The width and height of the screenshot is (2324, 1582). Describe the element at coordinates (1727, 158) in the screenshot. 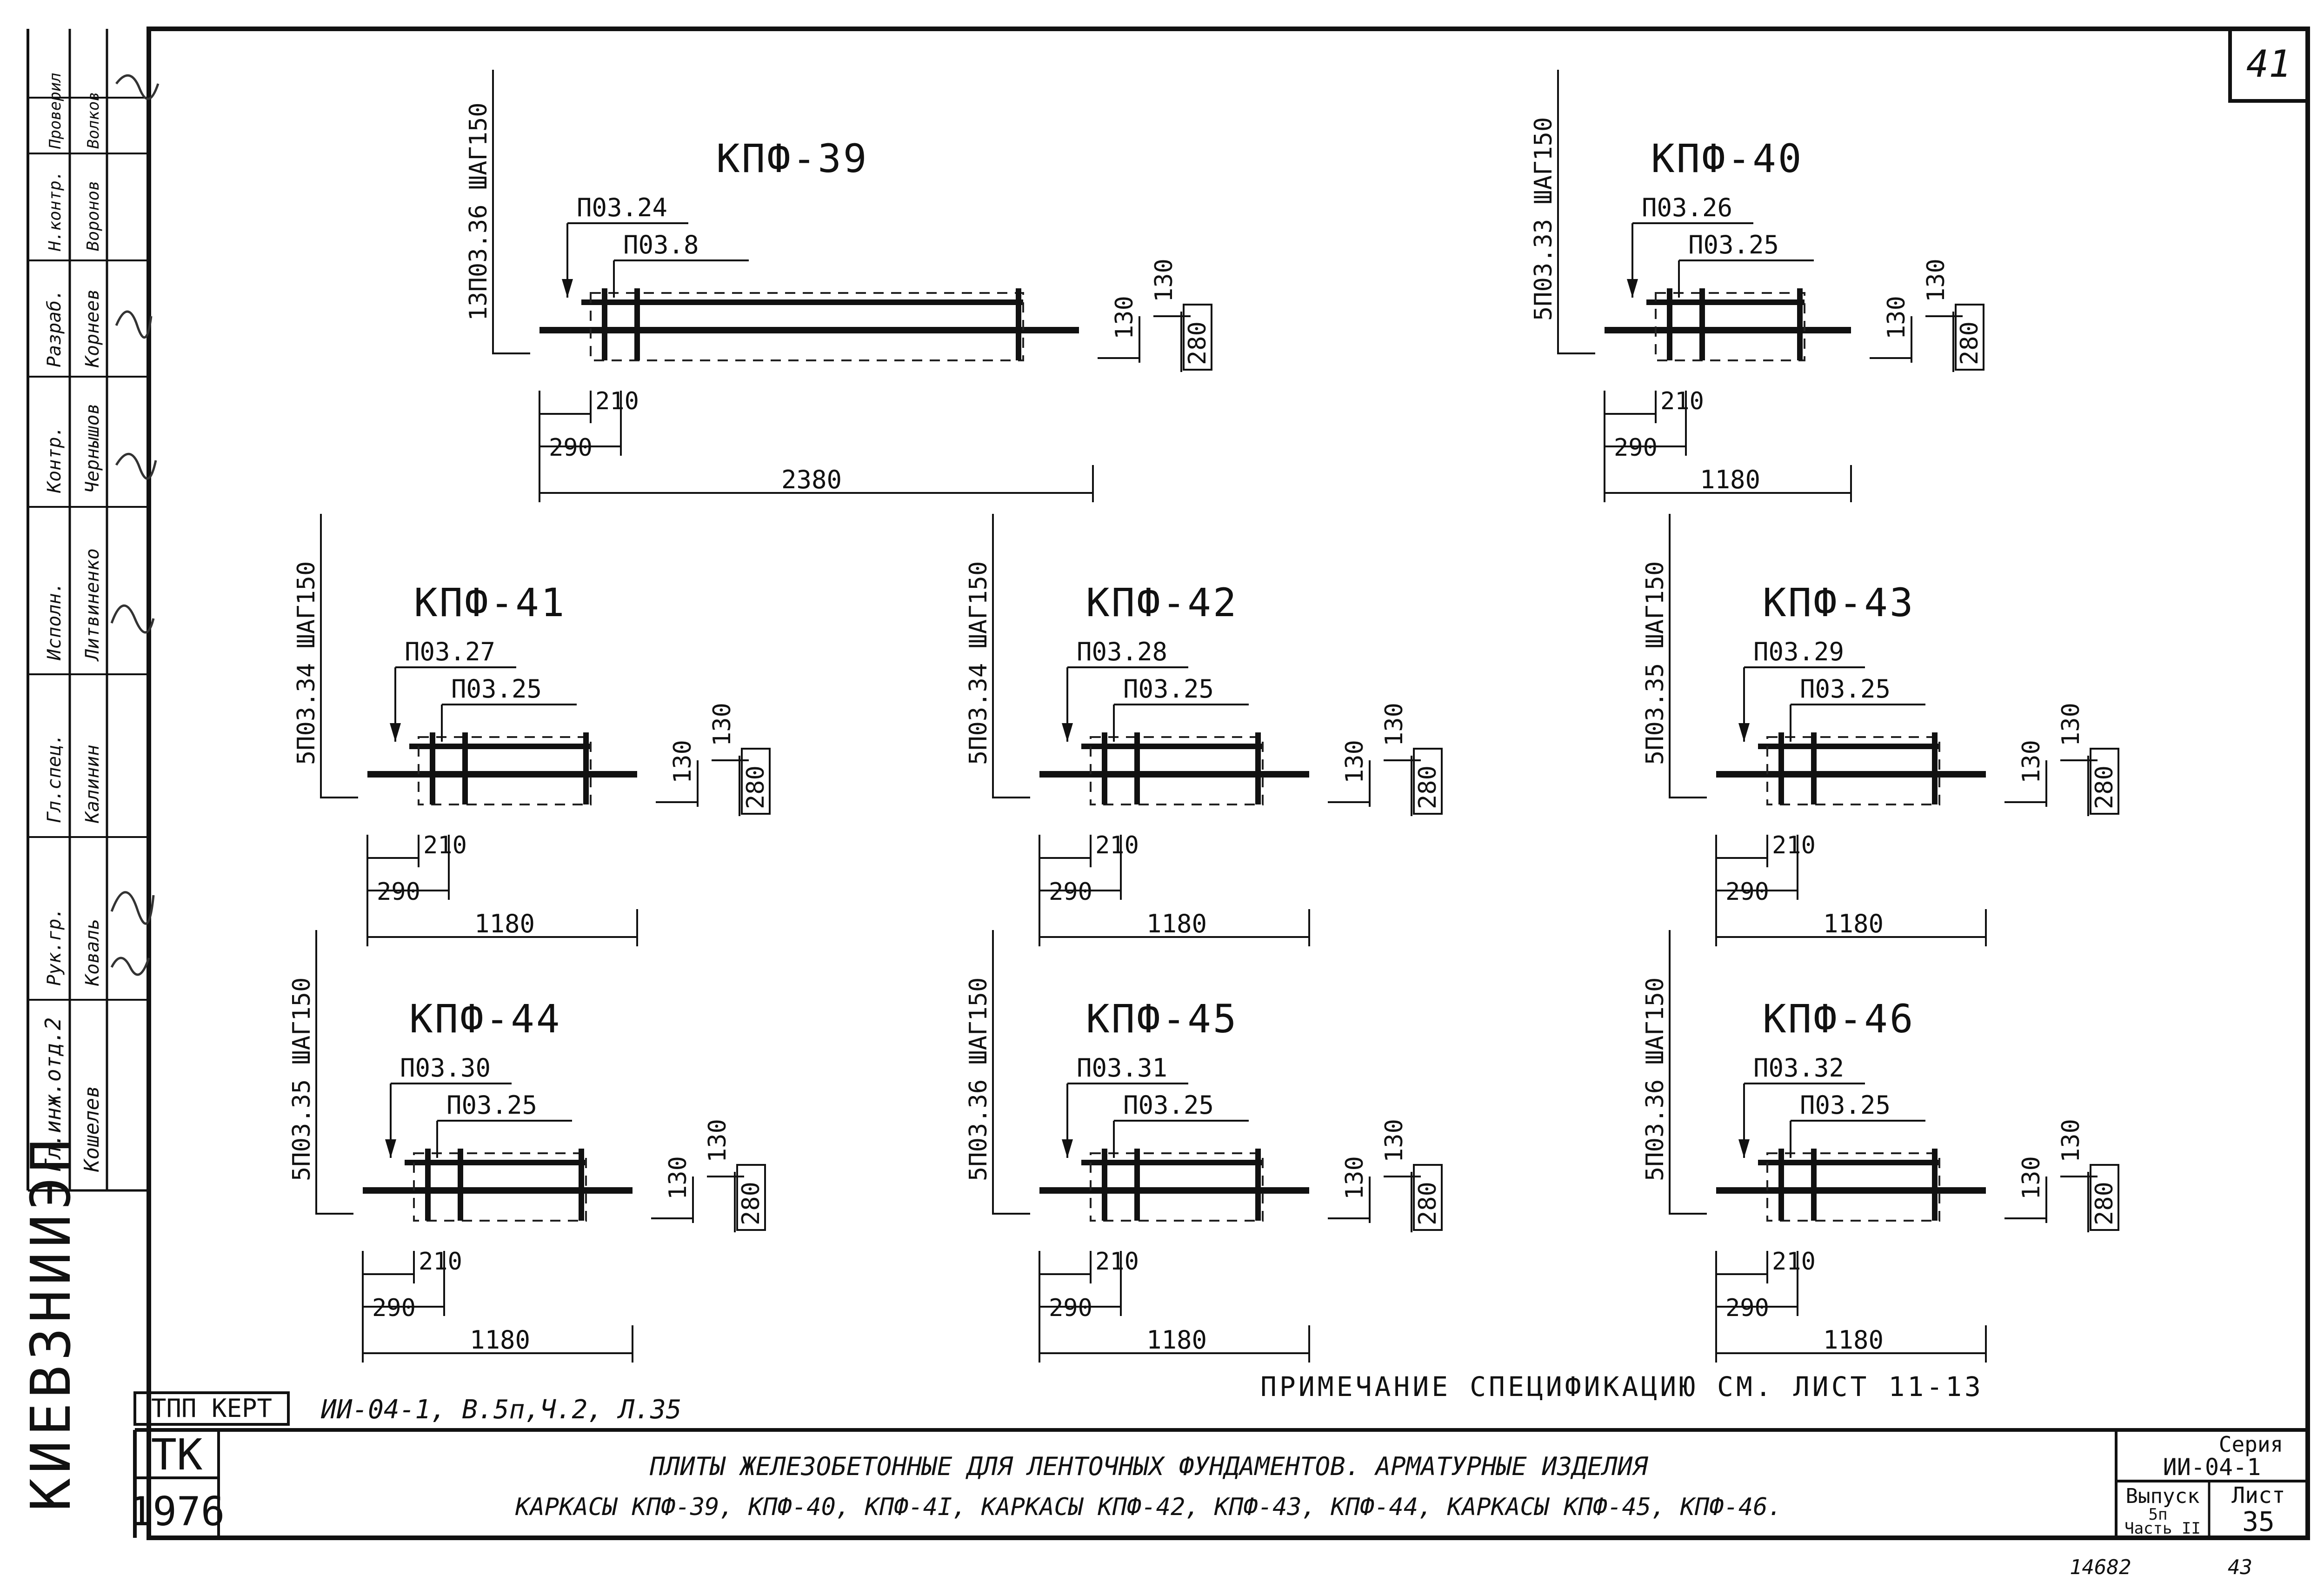

I see `frame-title: КПФ-40` at that location.